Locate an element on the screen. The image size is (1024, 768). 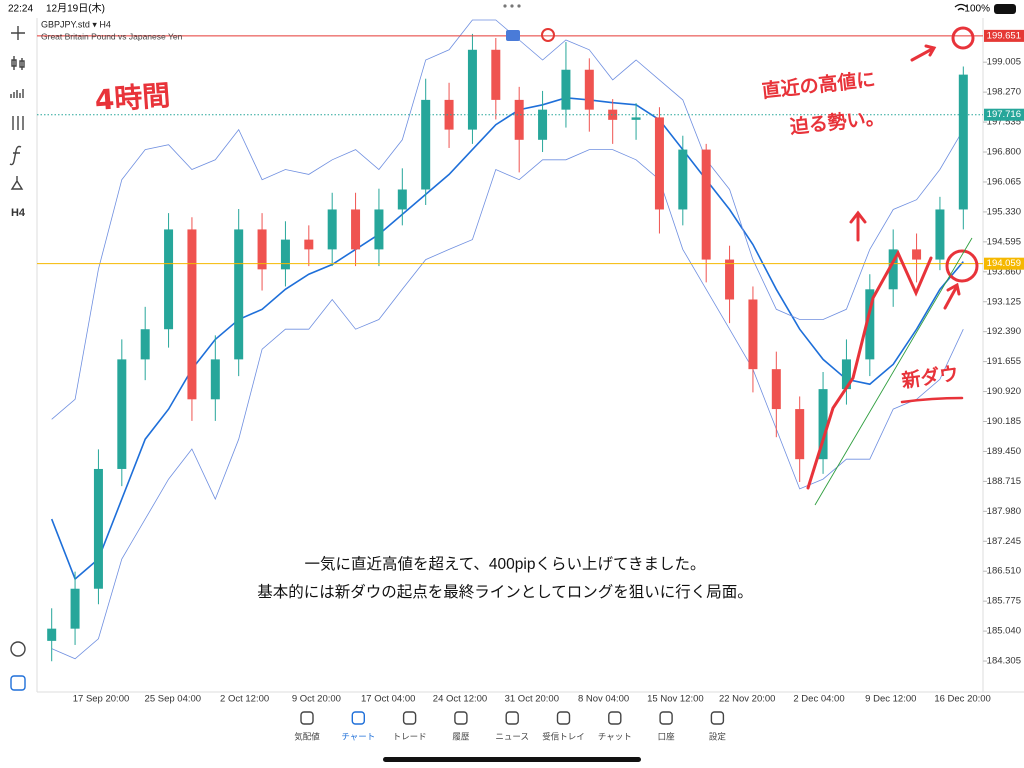
nav-label: チャート is located at coordinates (358, 736).